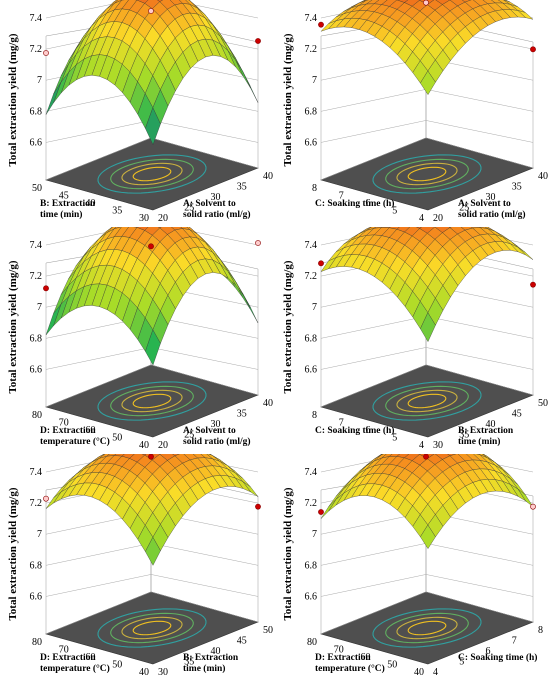 The height and width of the screenshot is (681, 550). What do you see at coordinates (36, 276) in the screenshot?
I see `plot-3-ztick-3: 7.2` at bounding box center [36, 276].